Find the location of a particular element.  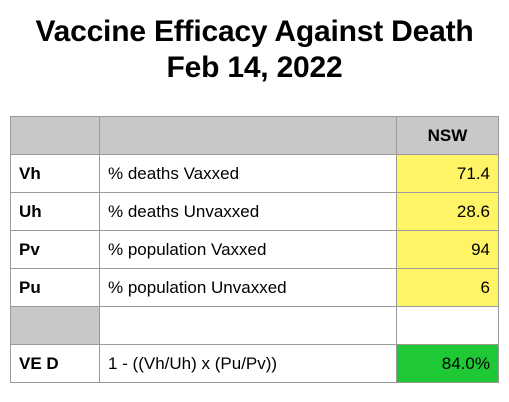

row-label-cell: % deaths Vaxxed is located at coordinates (248, 173).